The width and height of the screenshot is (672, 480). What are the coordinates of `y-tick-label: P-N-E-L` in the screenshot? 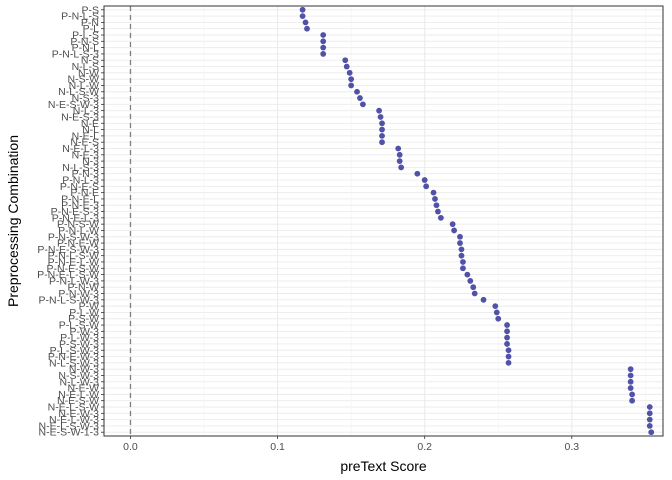 It's located at (80, 199).